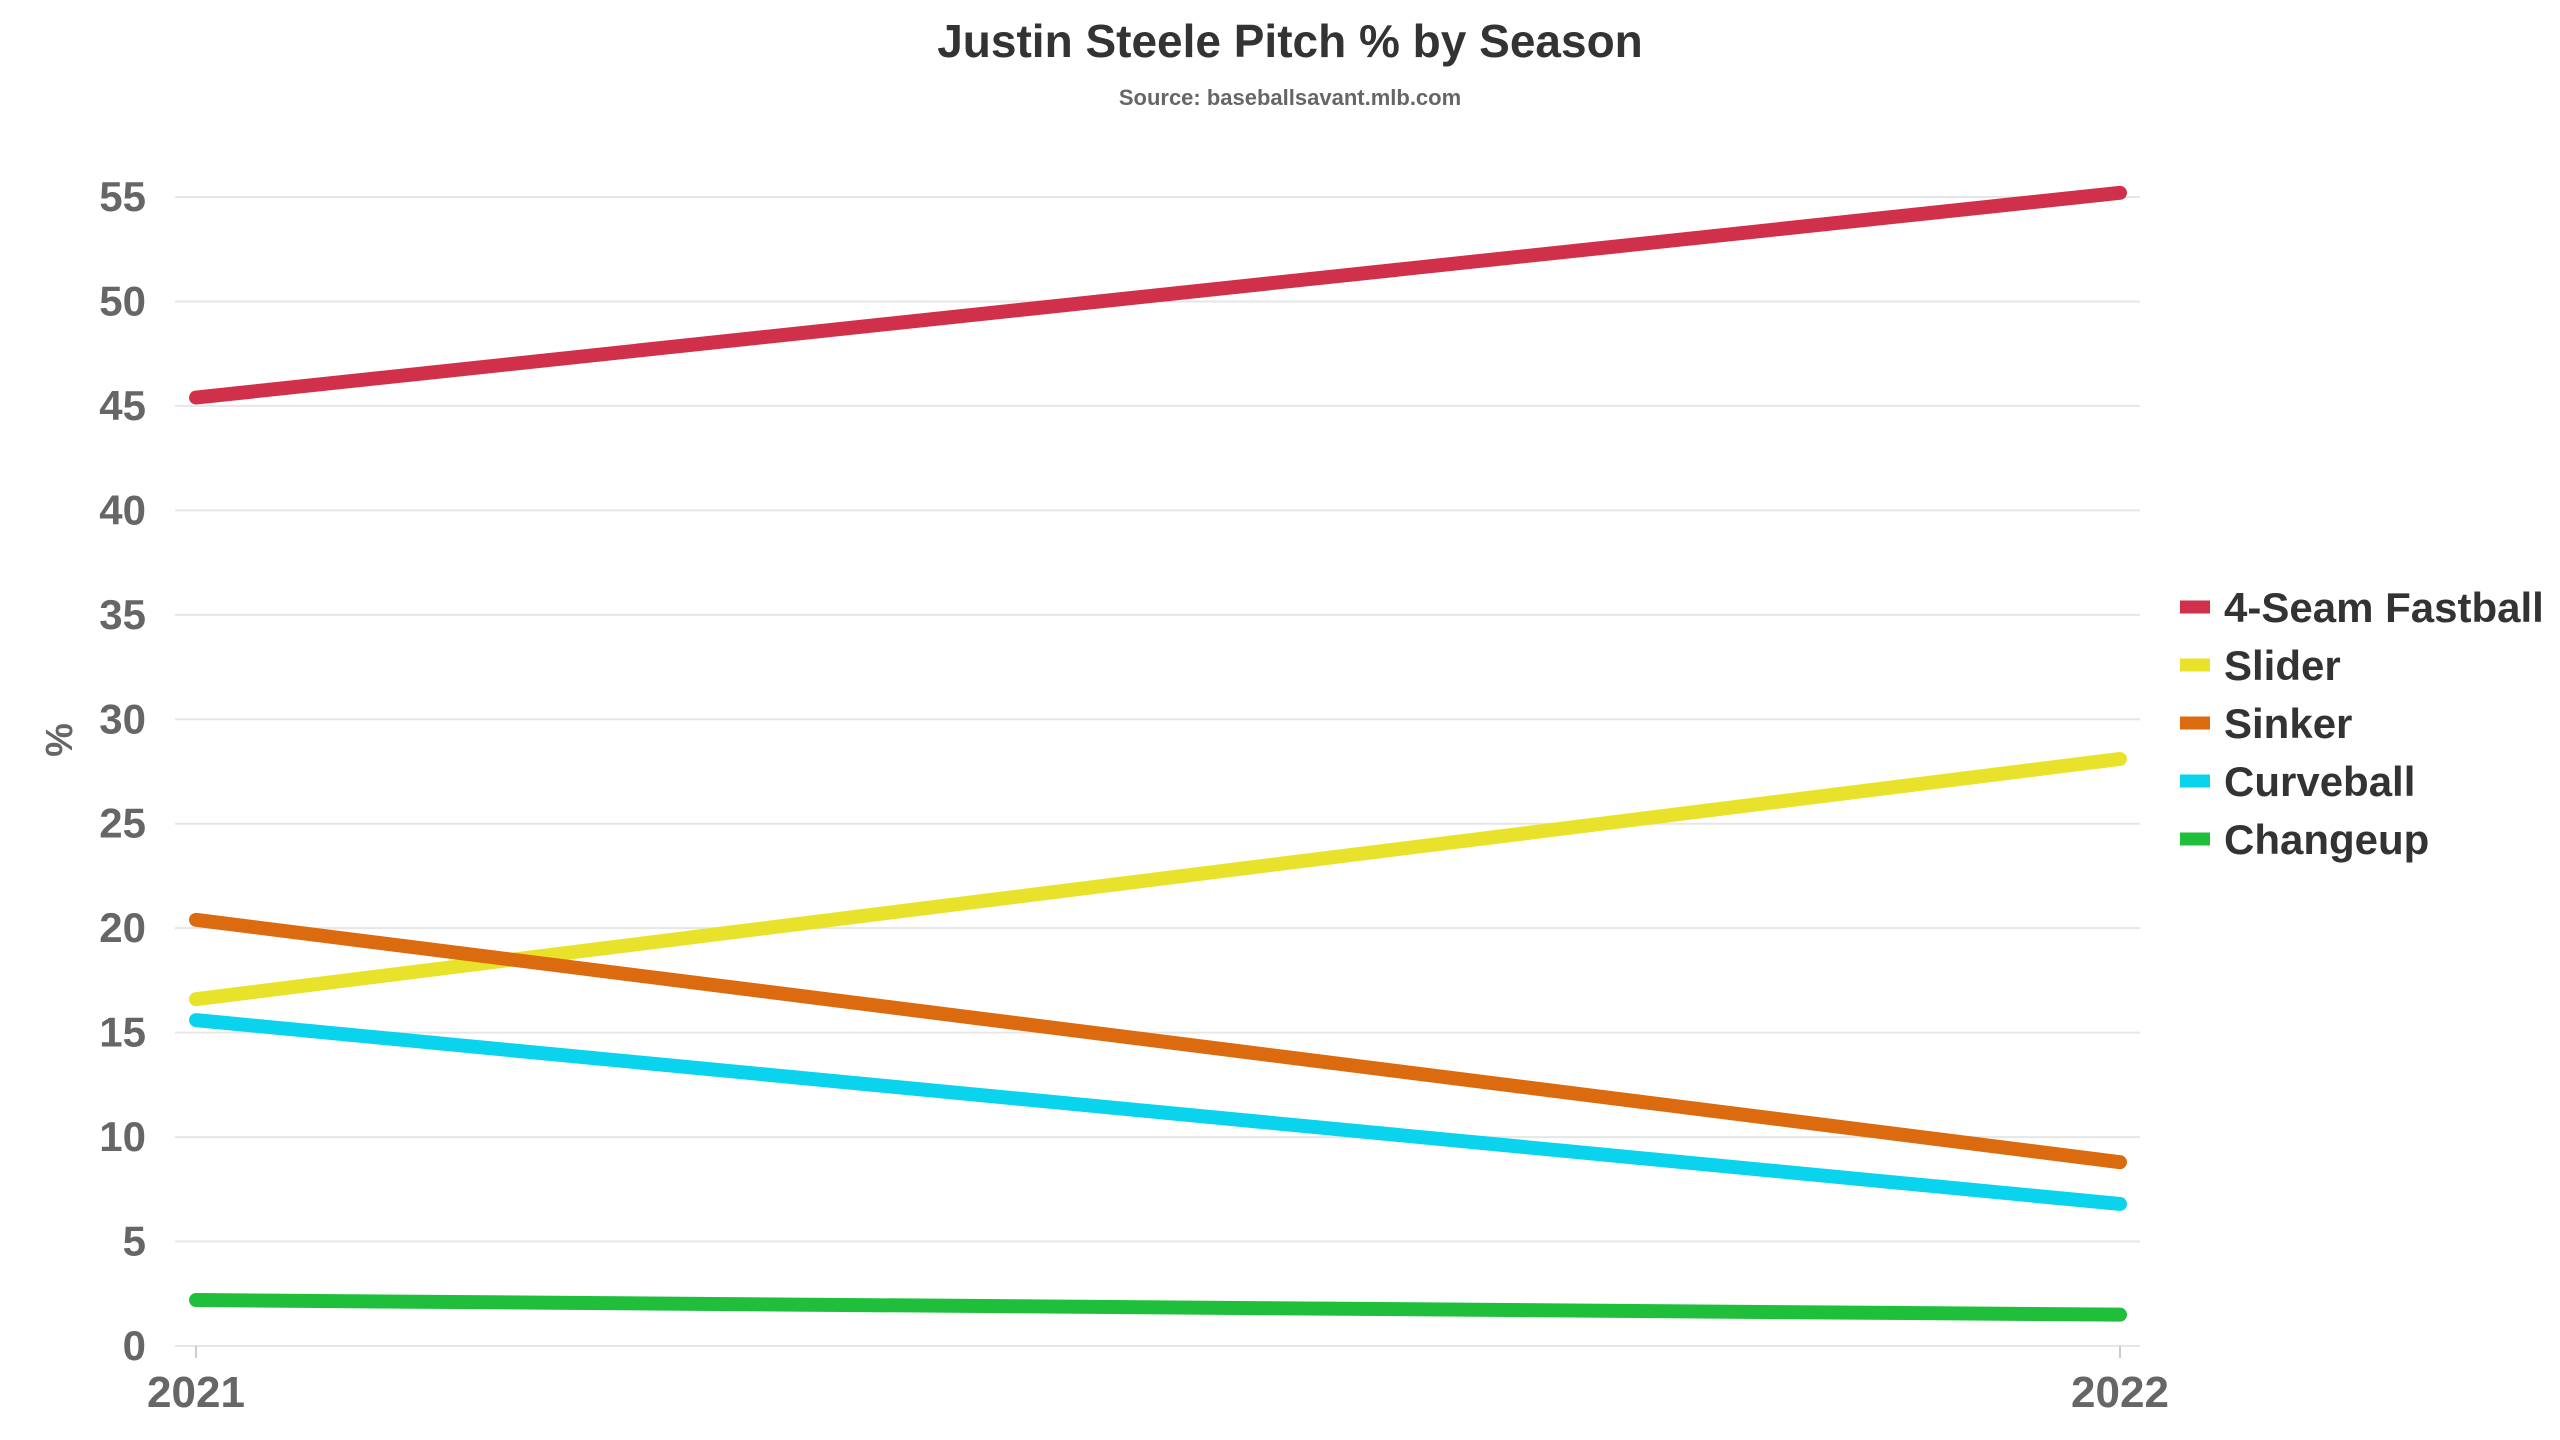  Describe the element at coordinates (196, 1392) in the screenshot. I see `x-tick-label: 2021` at that location.